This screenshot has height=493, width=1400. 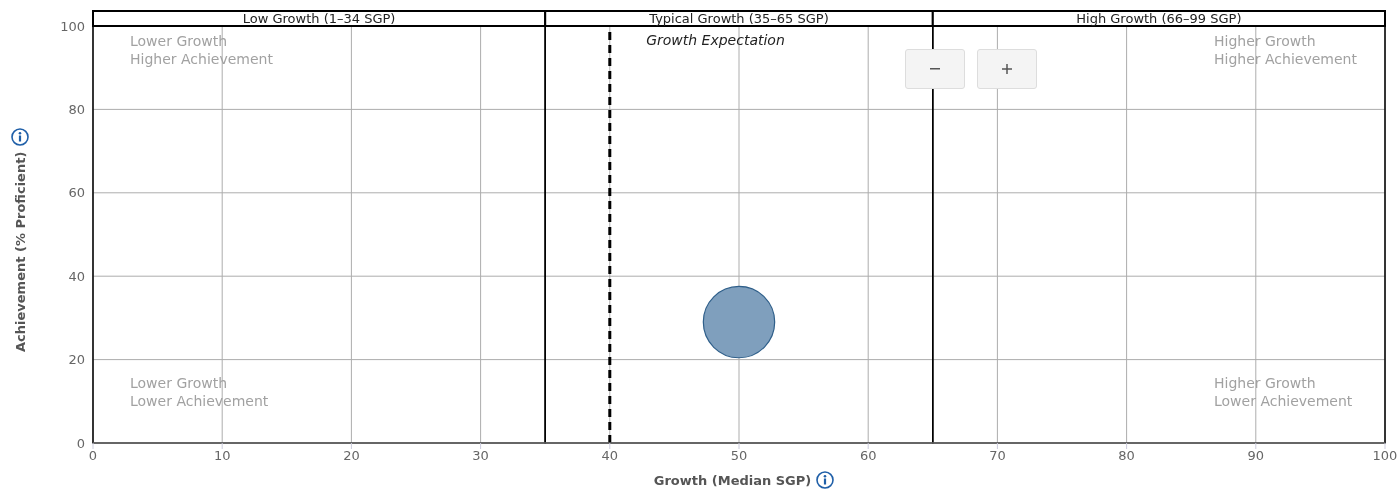 I want to click on x-tick-label: 20, so click(x=351, y=456).